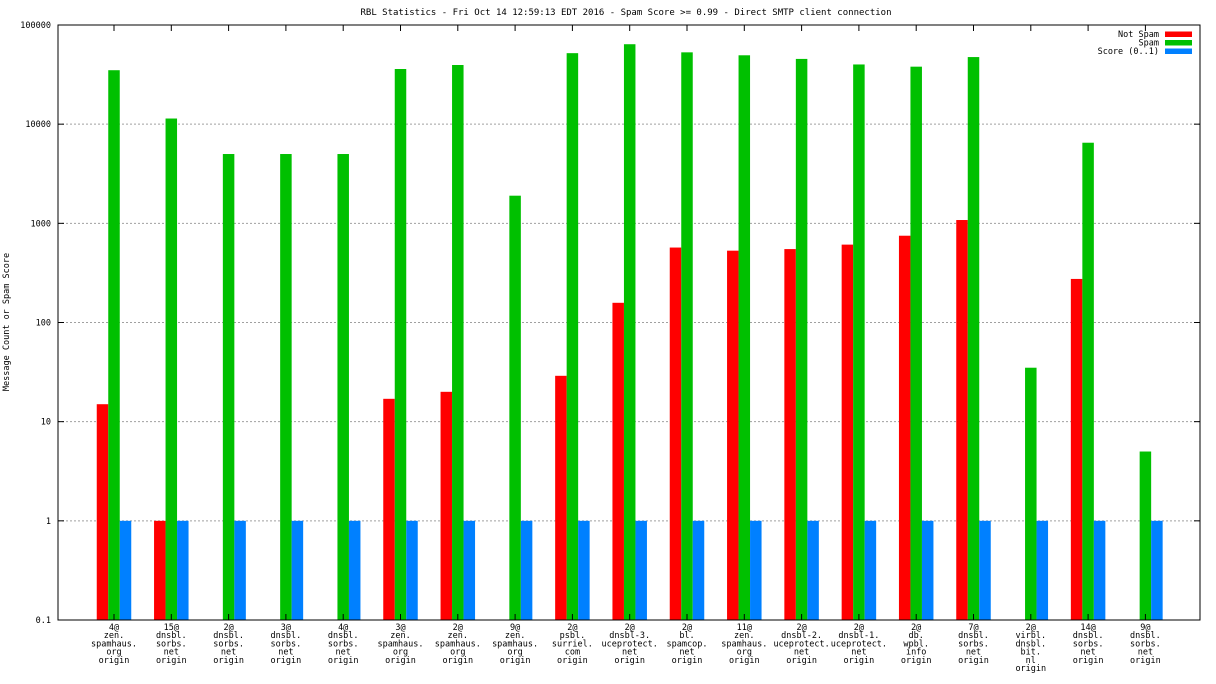  What do you see at coordinates (41, 224) in the screenshot?
I see `y-tick-label: 1000` at bounding box center [41, 224].